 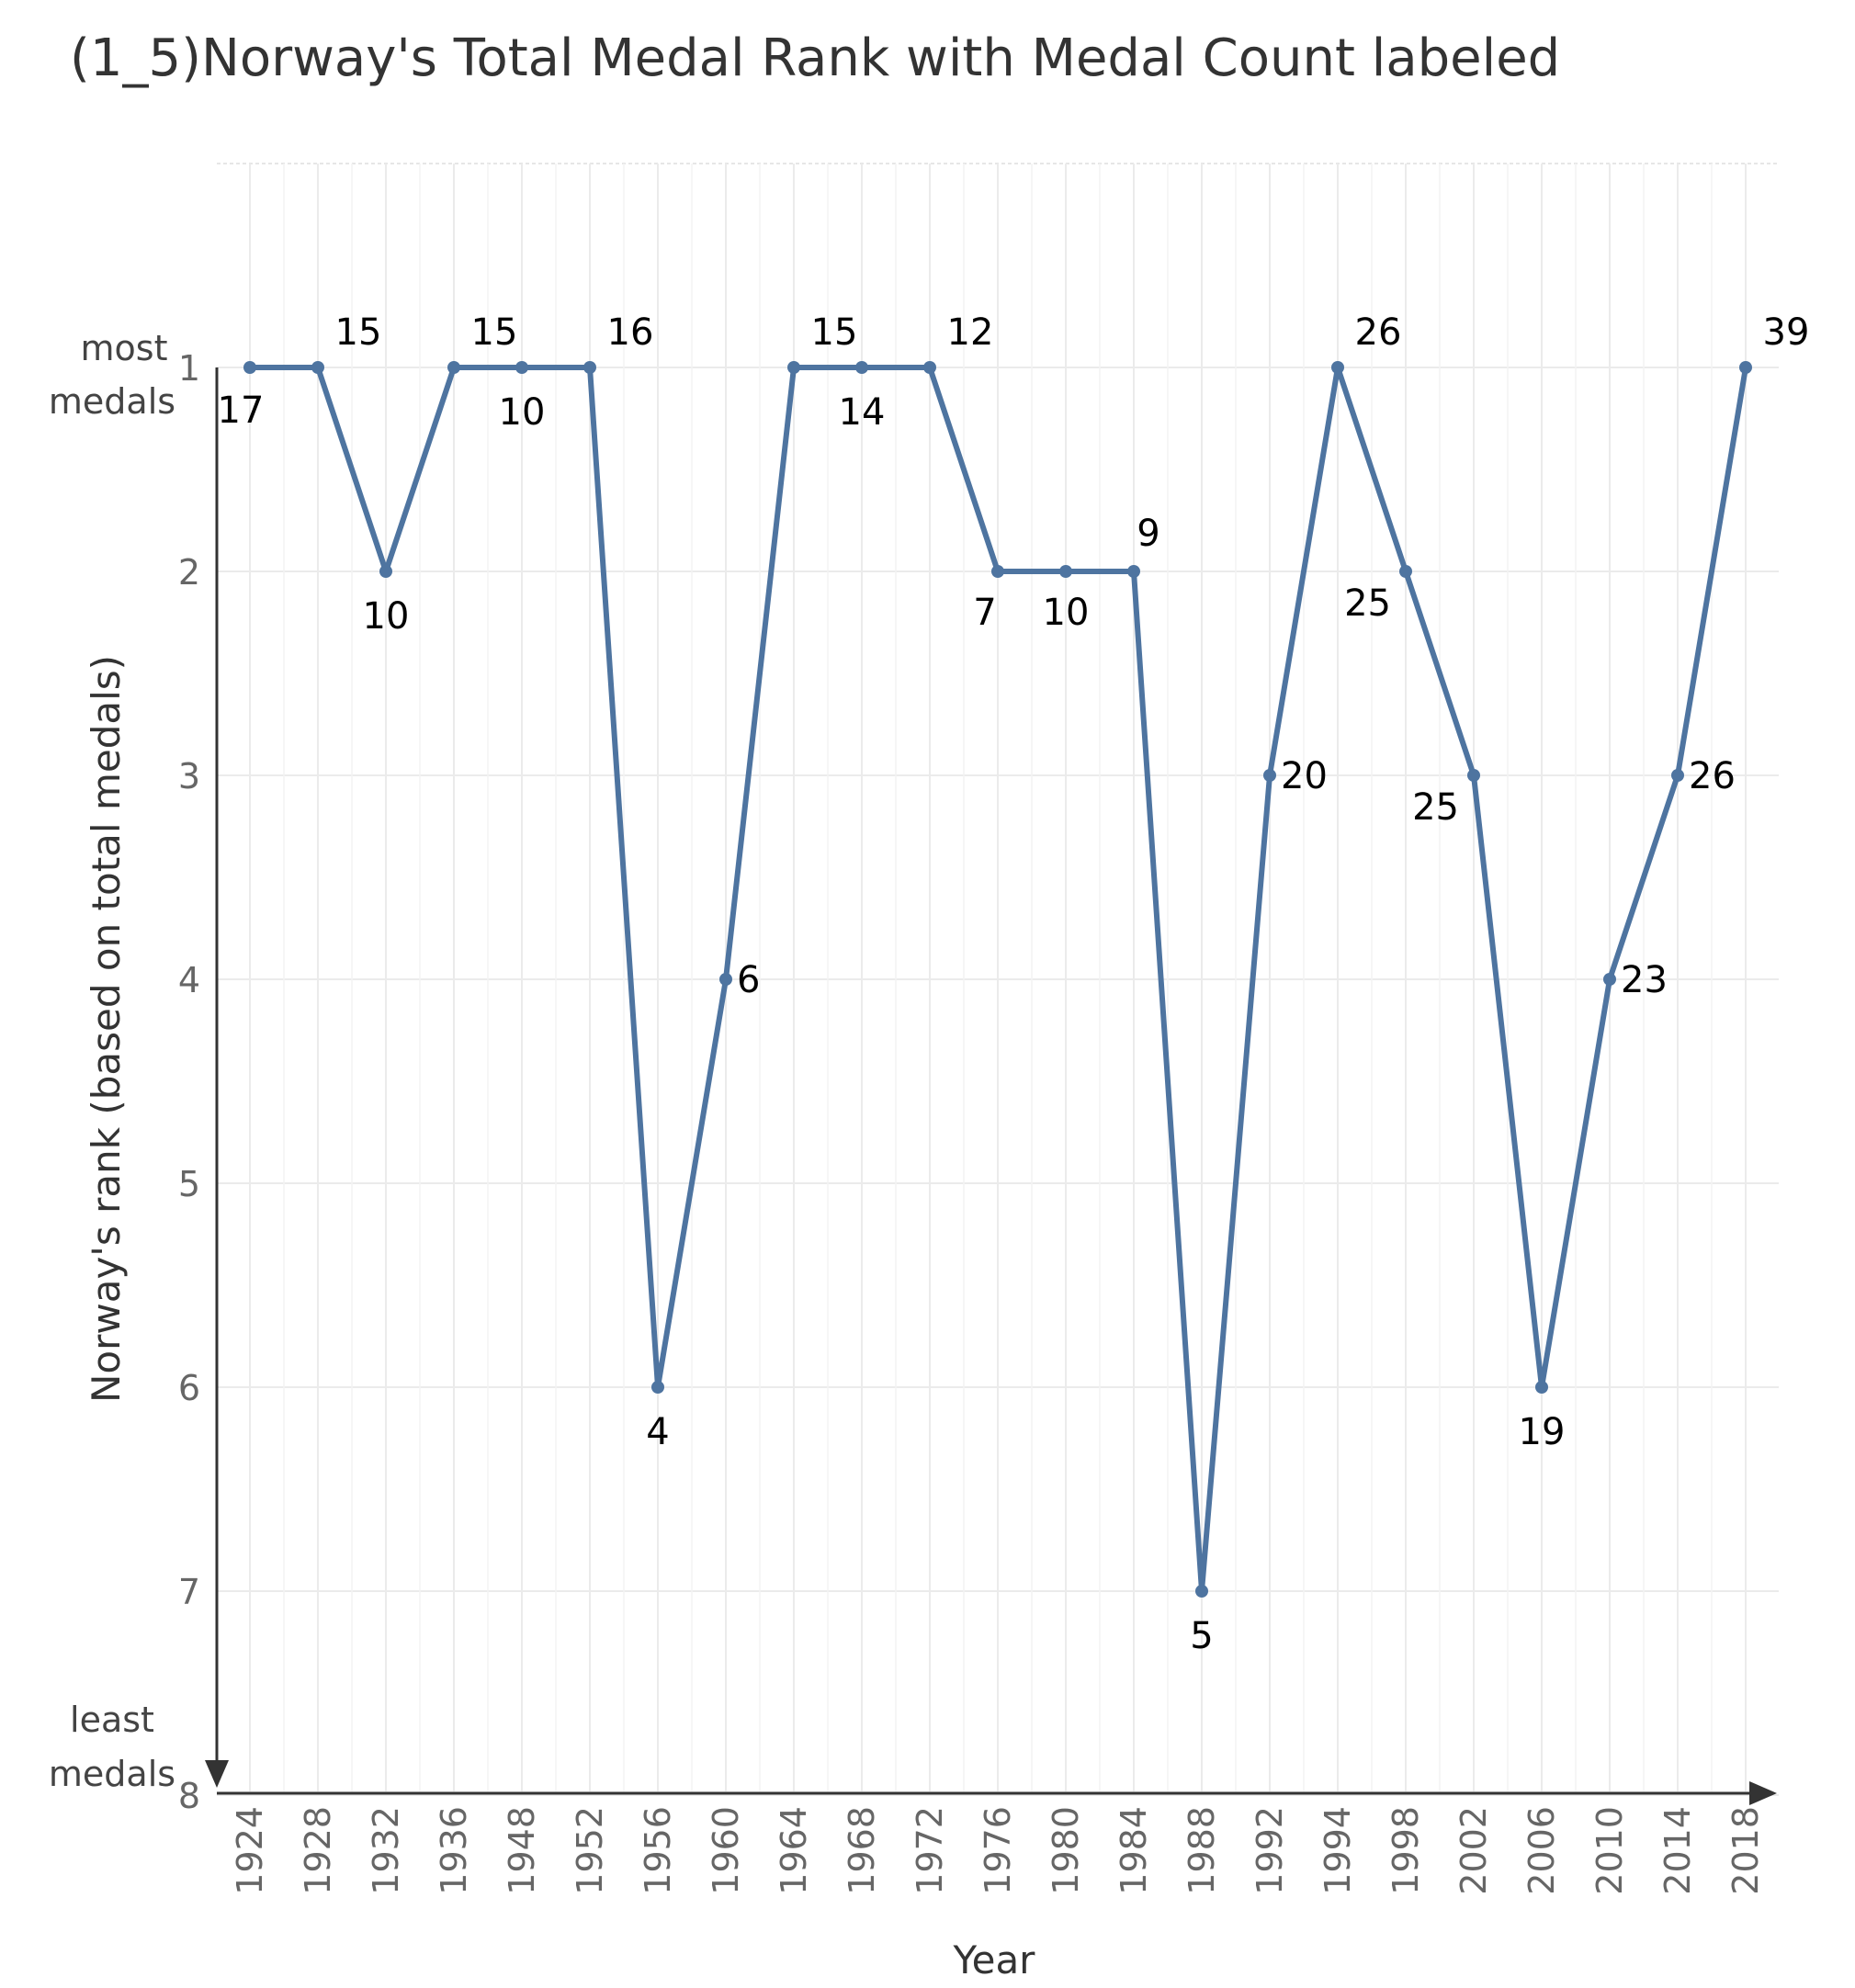 I want to click on y-tick-label: 1, so click(x=189, y=368).